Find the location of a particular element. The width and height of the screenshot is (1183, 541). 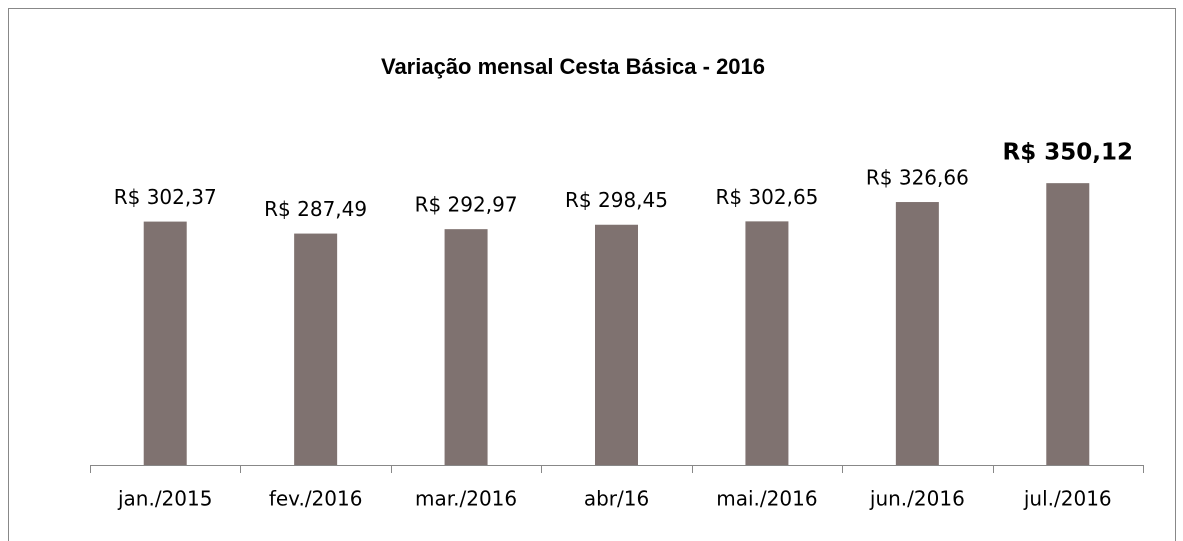

data-label: R$ 298,45 is located at coordinates (616, 200).